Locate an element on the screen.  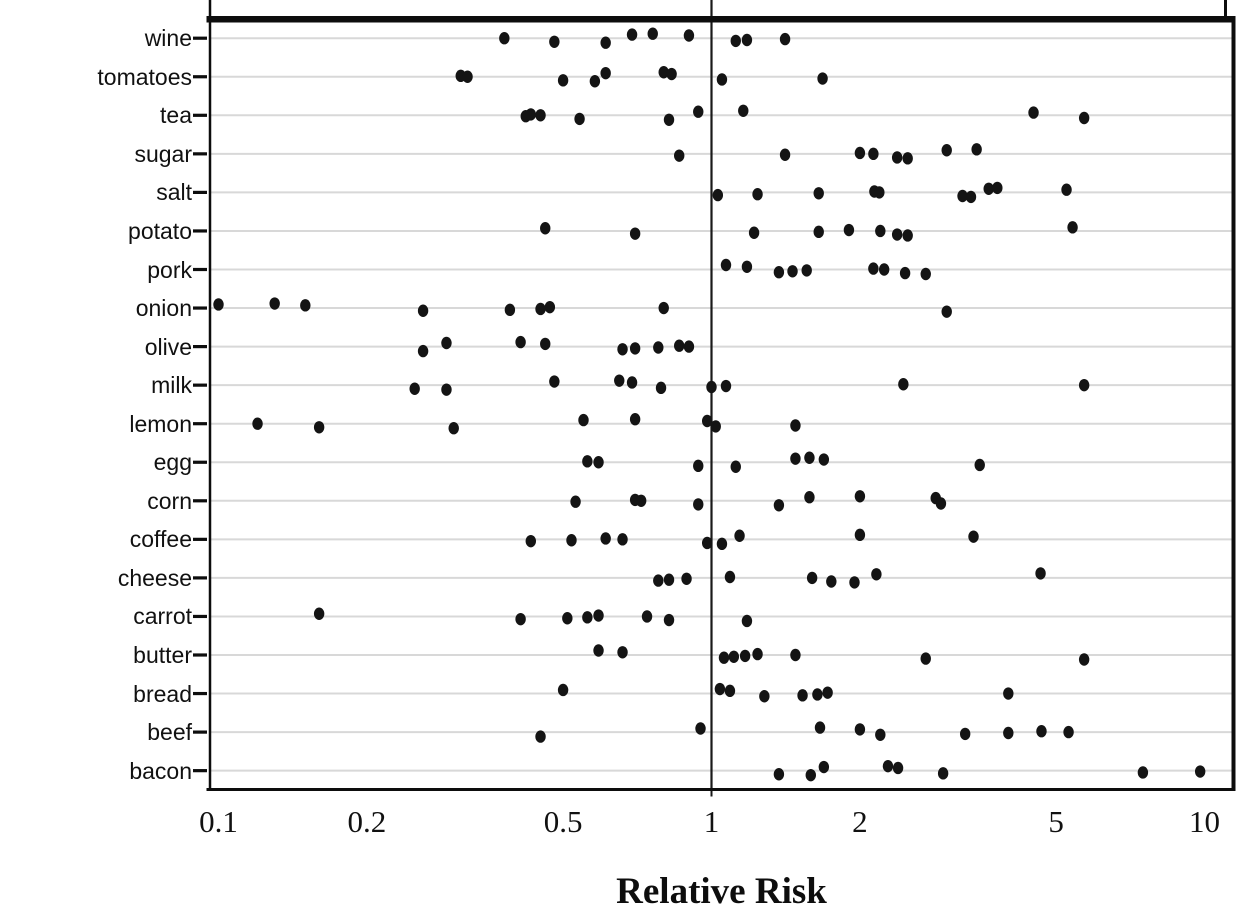
category-label-potato: potato is located at coordinates (160, 230).